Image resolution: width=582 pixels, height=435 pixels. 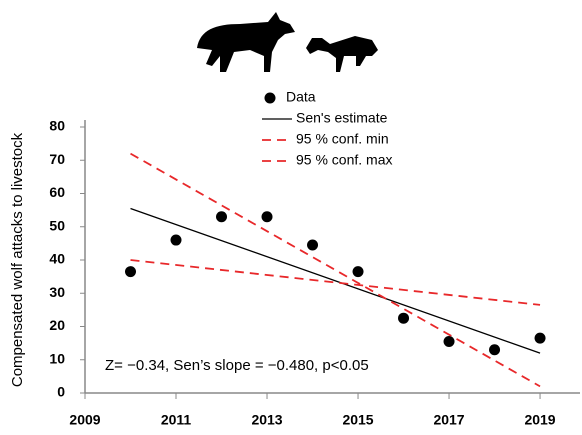 I want to click on series-line, so click(x=335, y=282).